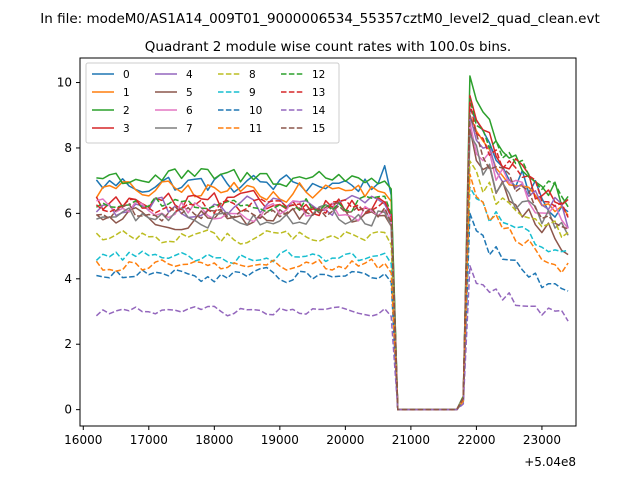 The height and width of the screenshot is (480, 640). Describe the element at coordinates (214, 440) in the screenshot. I see `x-tick-label: 18000` at that location.